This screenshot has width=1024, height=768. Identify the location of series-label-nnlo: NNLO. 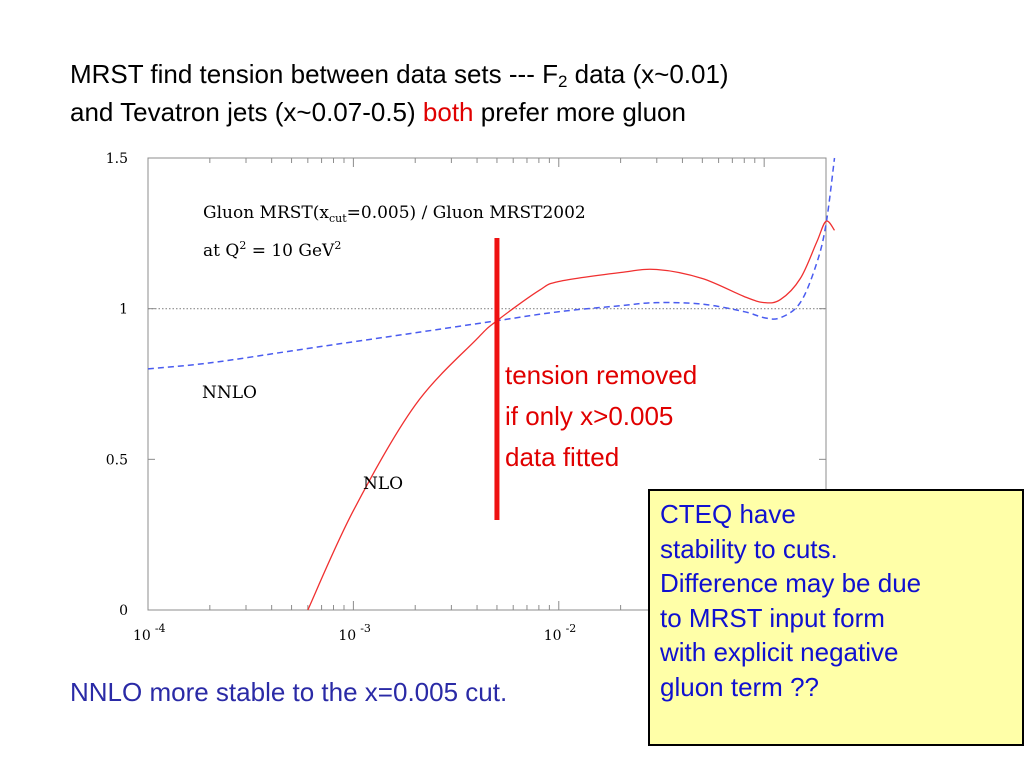
(229, 393).